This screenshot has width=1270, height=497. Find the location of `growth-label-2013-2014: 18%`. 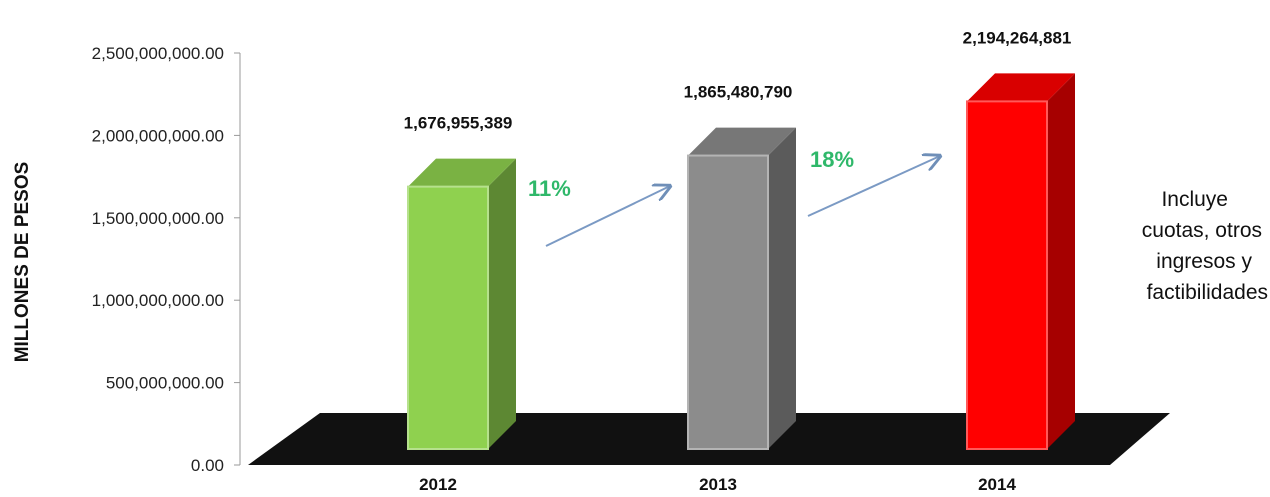

growth-label-2013-2014: 18% is located at coordinates (832, 159).